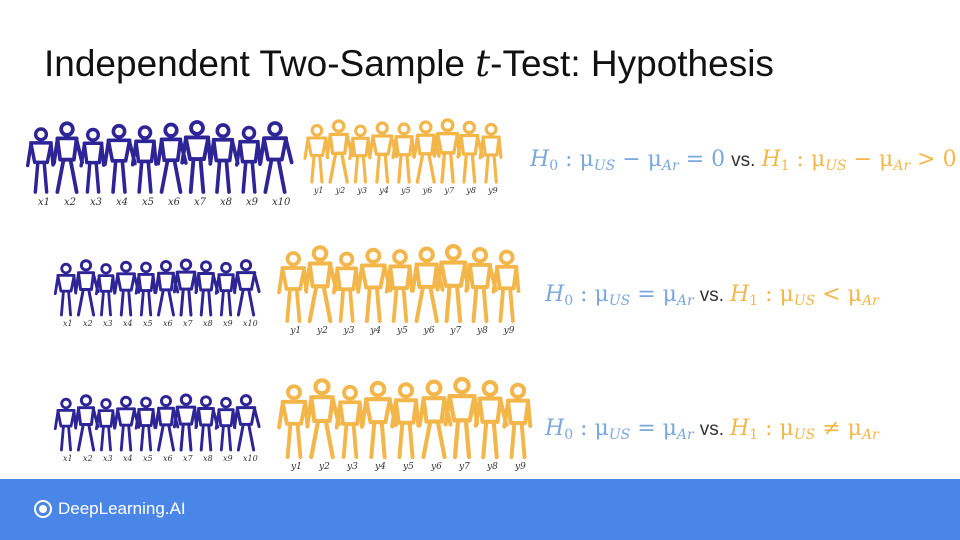 The image size is (960, 540). I want to click on crowd-y-row-1: y1 y2 y3 y4 y5 y6 y7 y8 y9, so click(403, 156).